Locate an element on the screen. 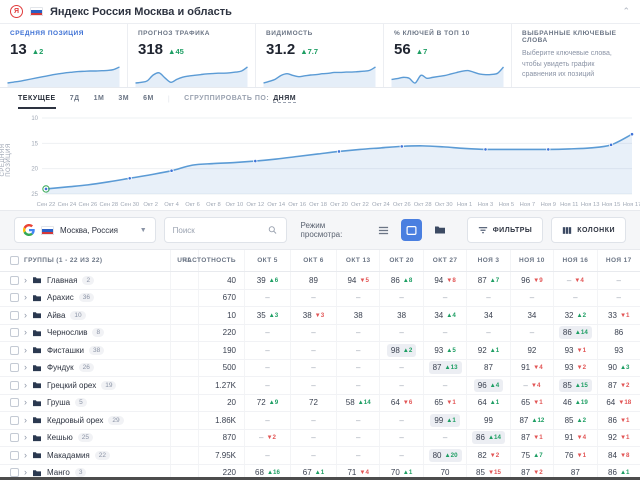  folder-icon is located at coordinates (37, 437).